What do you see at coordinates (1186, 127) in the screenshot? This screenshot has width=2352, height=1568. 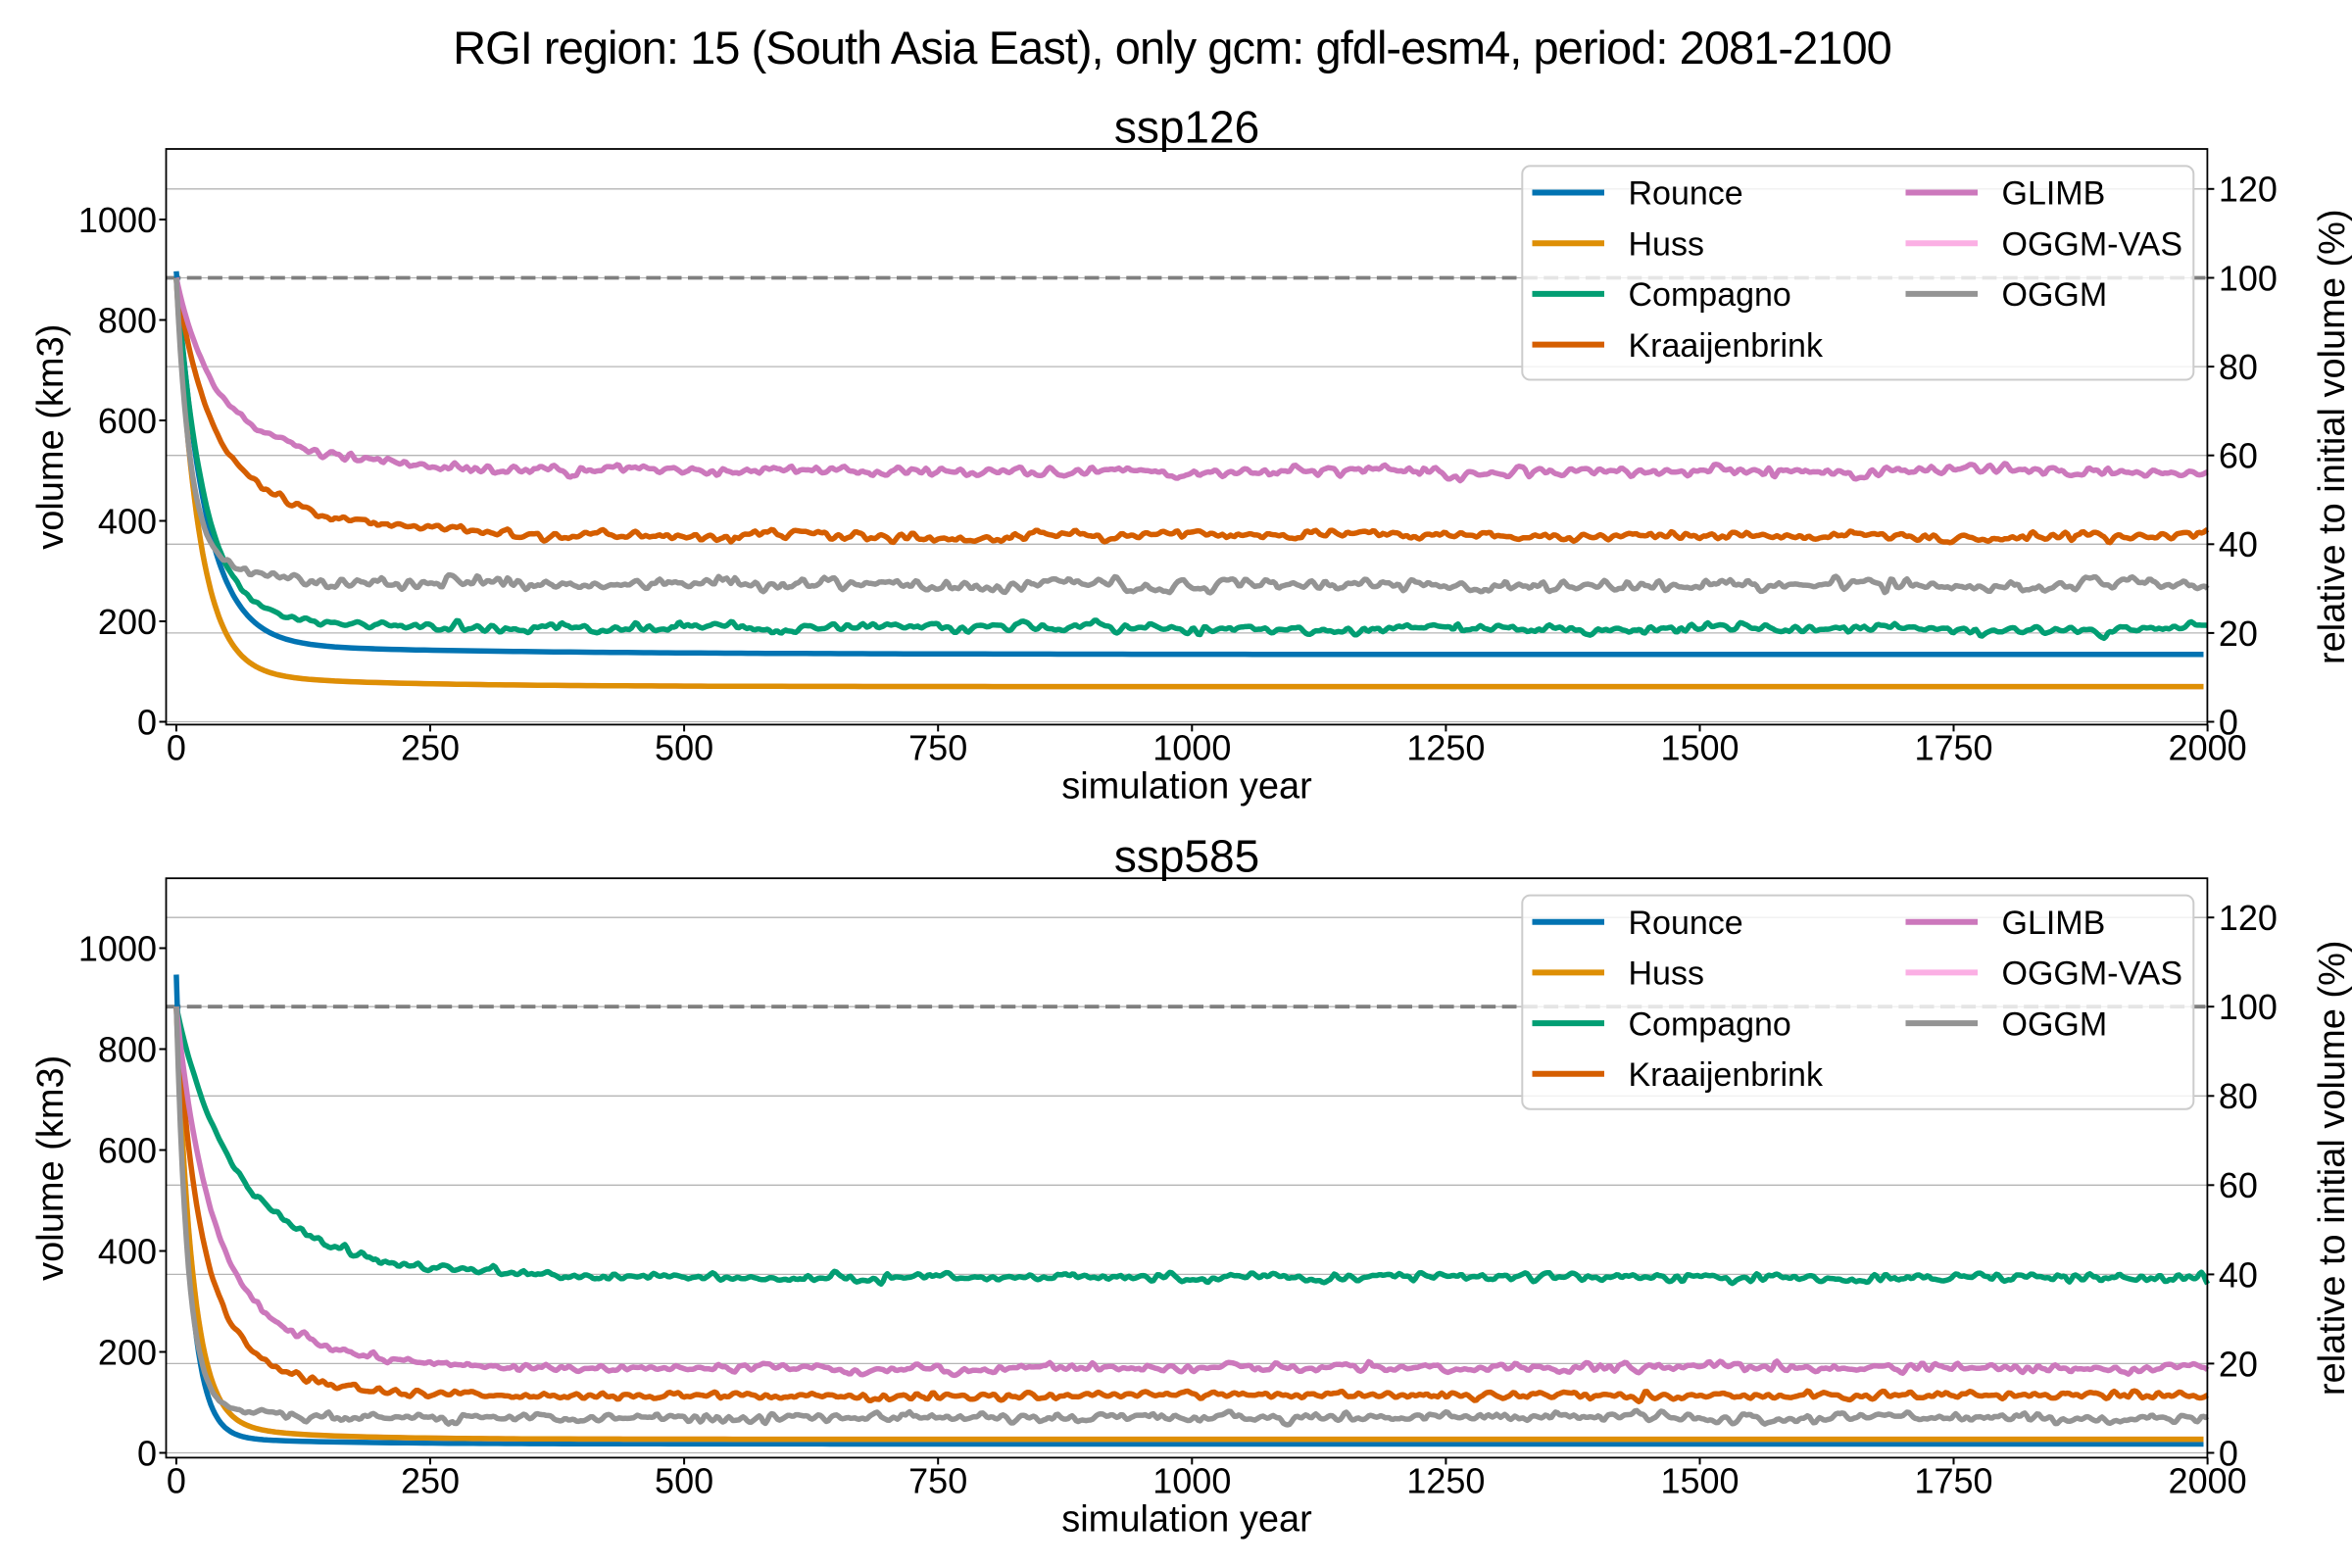 I see `svg-text: ssp126` at bounding box center [1186, 127].